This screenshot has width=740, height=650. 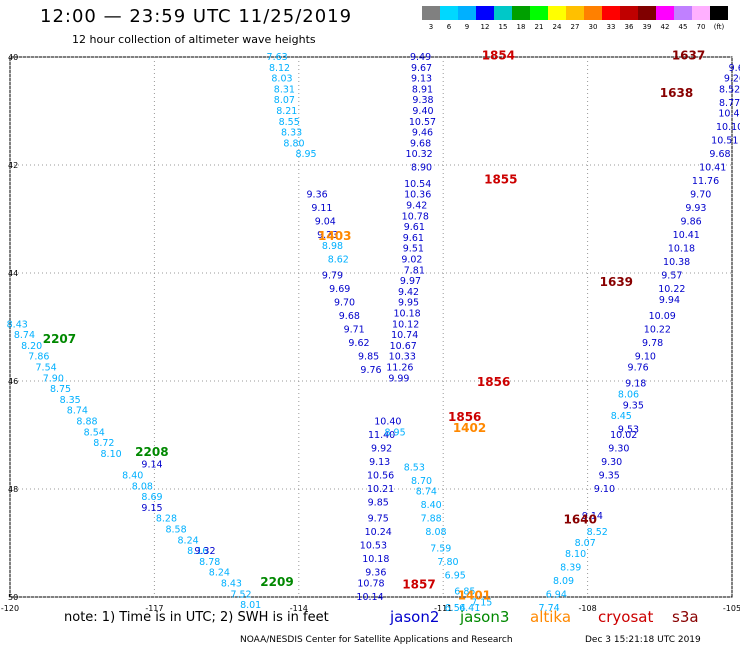 I want to click on swh-point: 7.86, so click(x=38, y=357).